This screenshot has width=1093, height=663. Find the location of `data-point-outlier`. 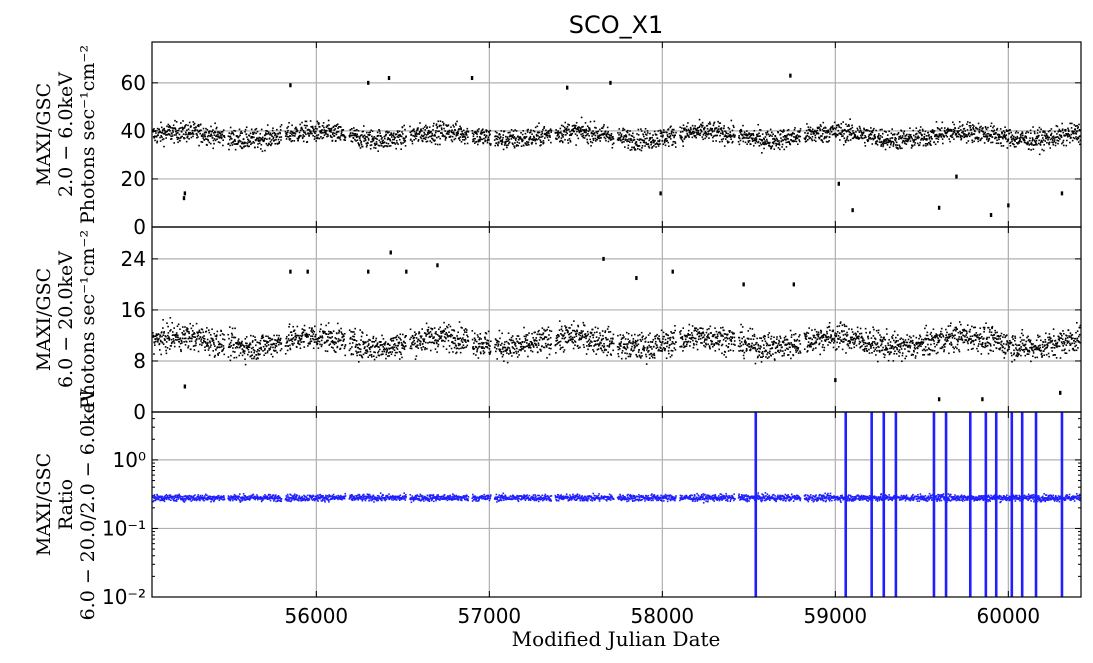

data-point-outlier is located at coordinates (290, 85).